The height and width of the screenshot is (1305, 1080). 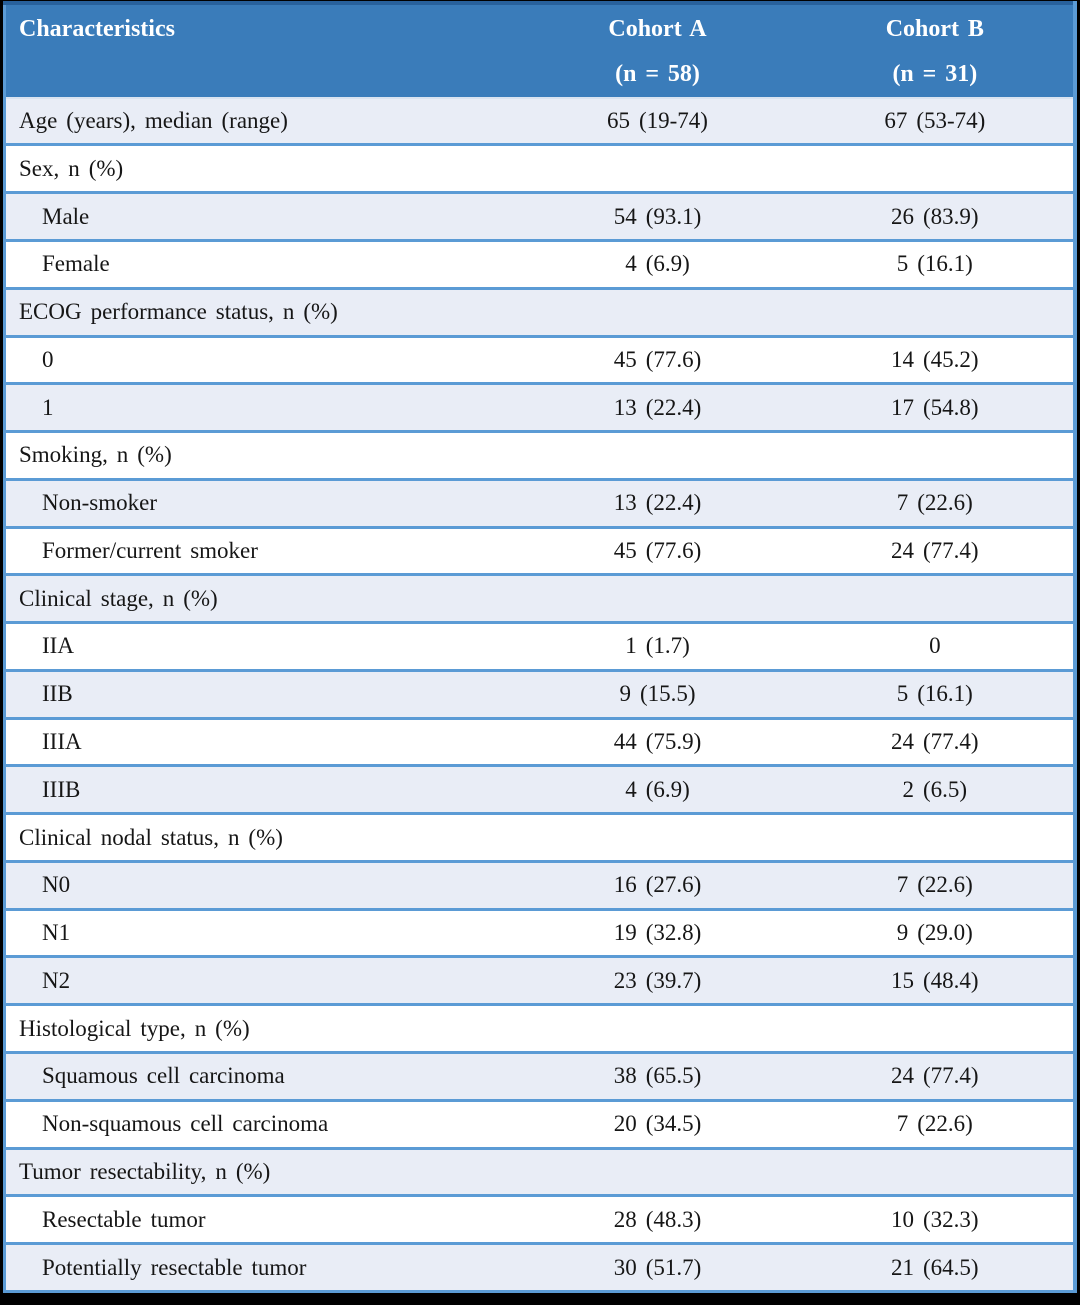 I want to click on characteristic-label: ECOG performance status, n (%), so click(x=261, y=311).